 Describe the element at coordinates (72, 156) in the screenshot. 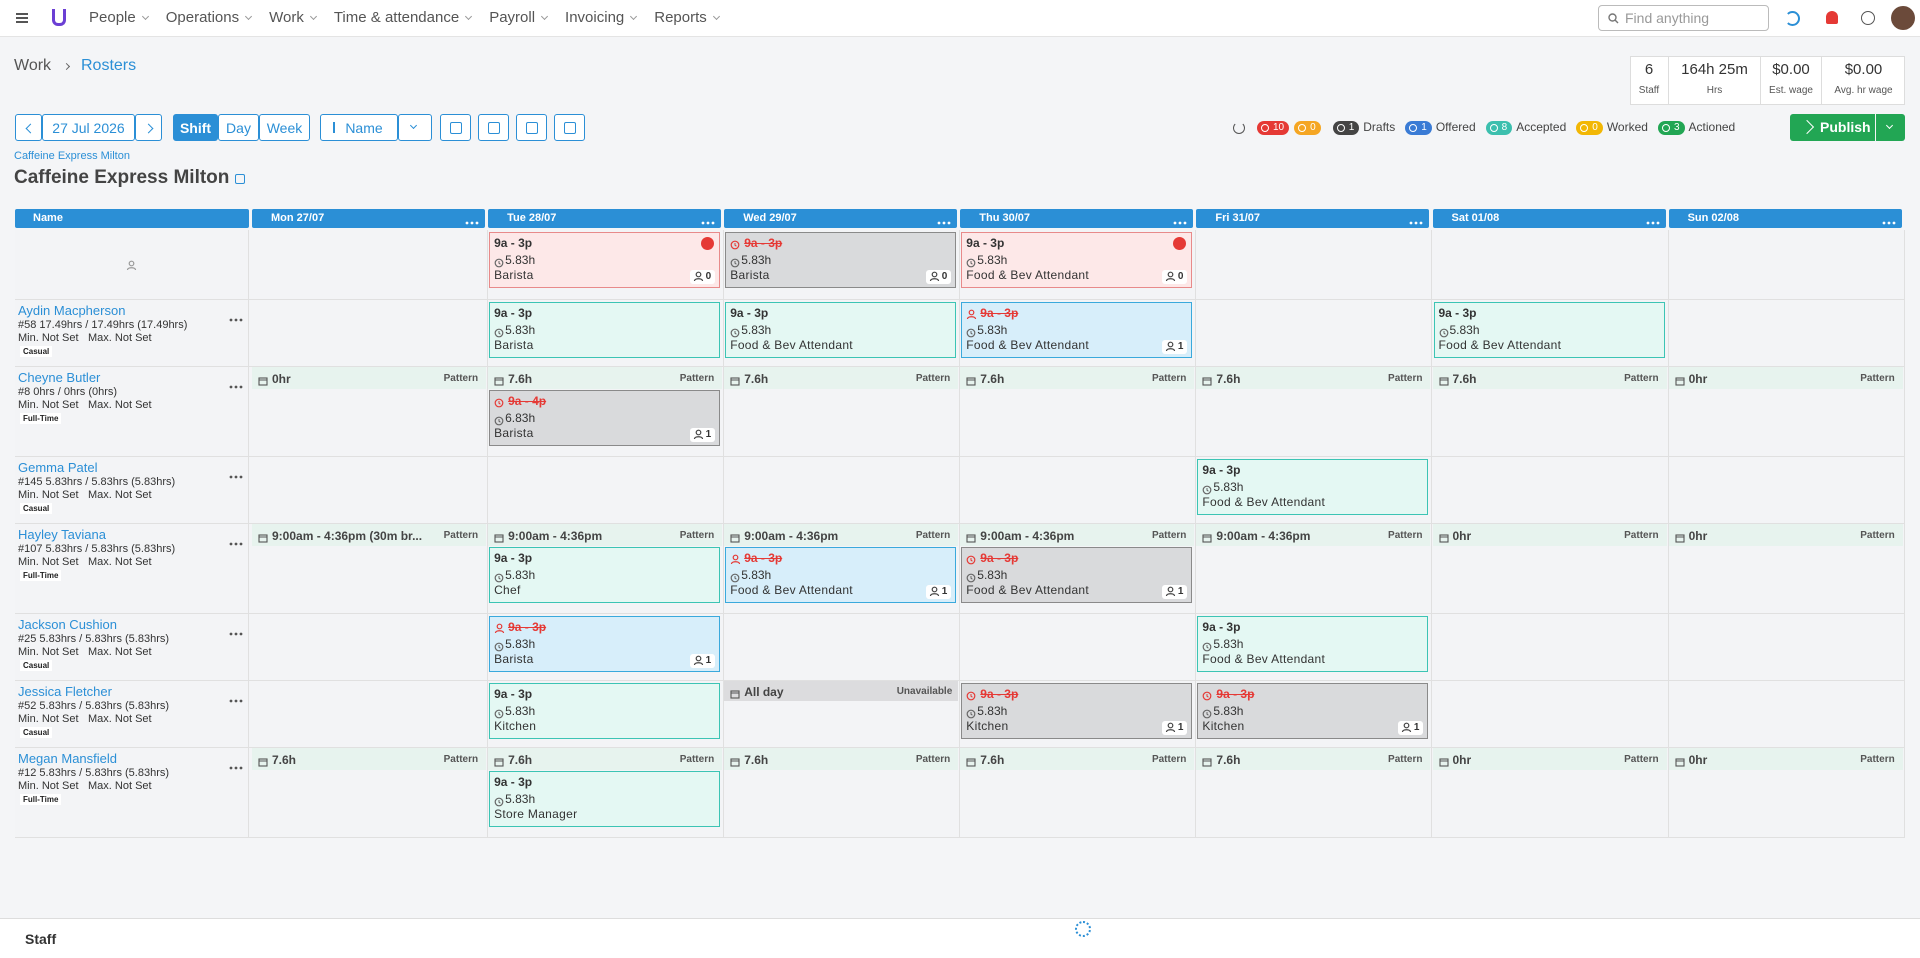

I see `location-link: Caffeine Express Milton` at that location.